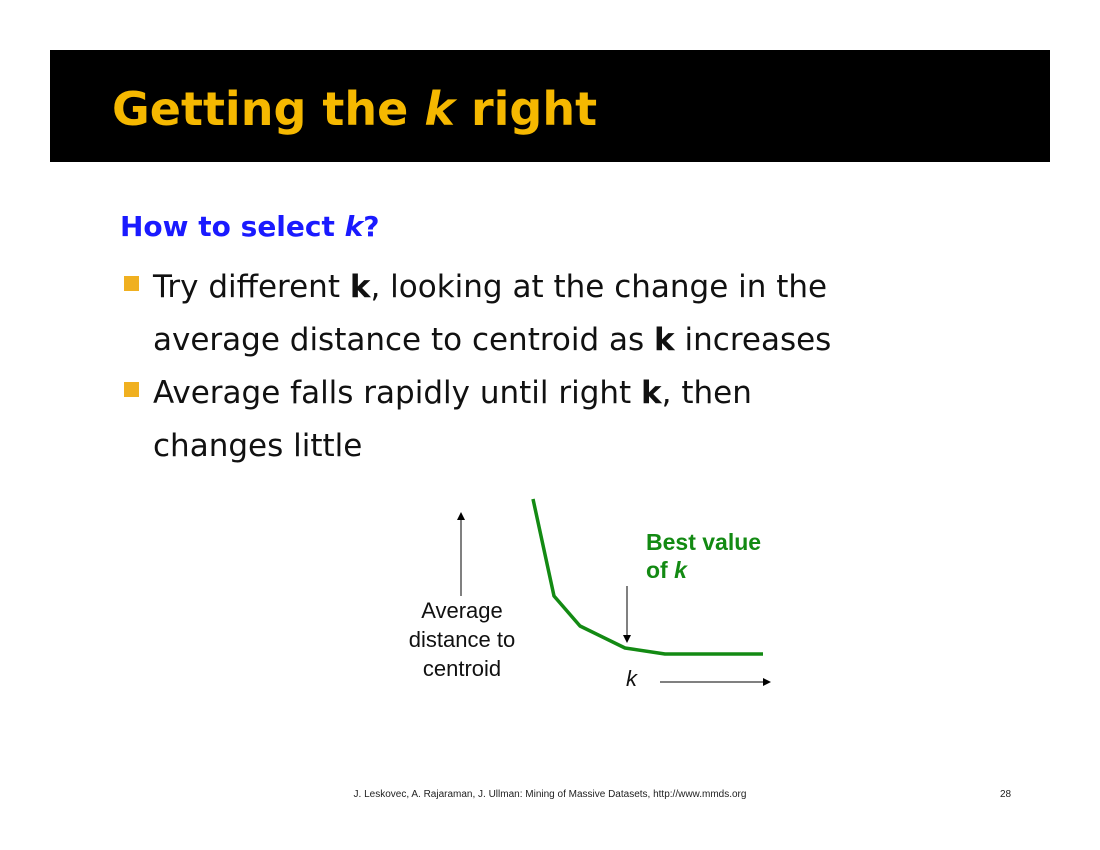 This screenshot has width=1100, height=850. I want to click on page-number: 28, so click(1006, 794).